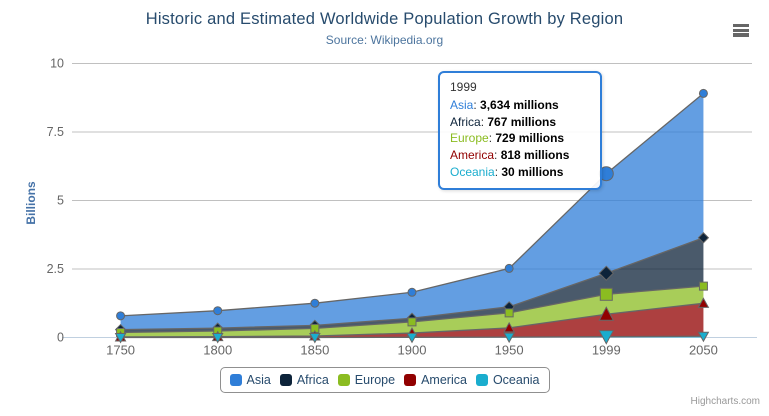 This screenshot has width=769, height=416. I want to click on point-marker-asia-2050, so click(703, 93).